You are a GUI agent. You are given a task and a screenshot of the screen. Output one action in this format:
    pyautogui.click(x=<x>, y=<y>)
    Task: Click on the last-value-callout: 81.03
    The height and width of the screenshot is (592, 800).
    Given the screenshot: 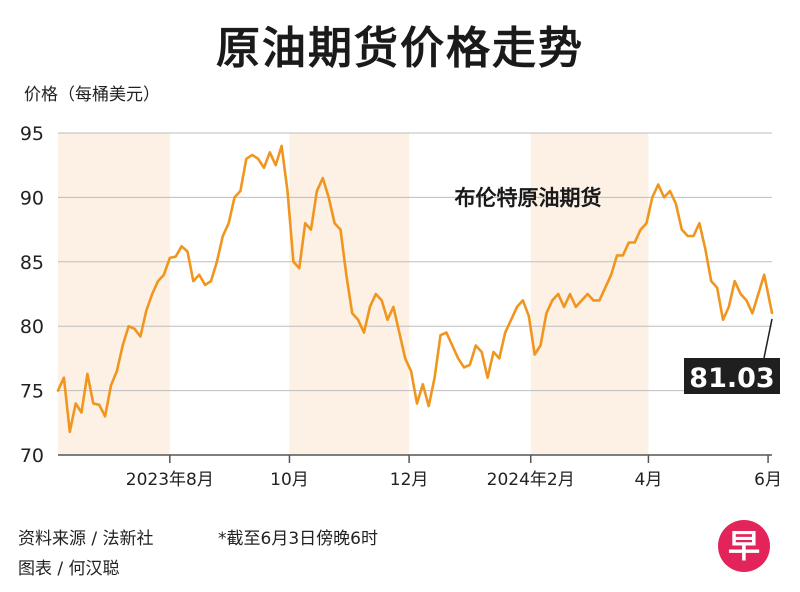 What is the action you would take?
    pyautogui.click(x=732, y=356)
    